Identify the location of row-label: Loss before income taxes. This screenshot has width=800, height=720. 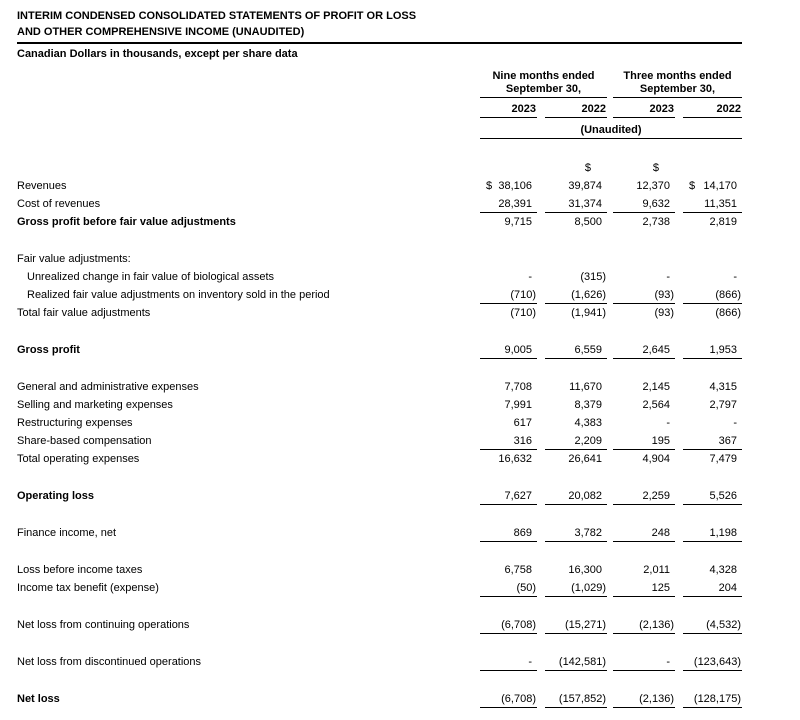
(80, 570).